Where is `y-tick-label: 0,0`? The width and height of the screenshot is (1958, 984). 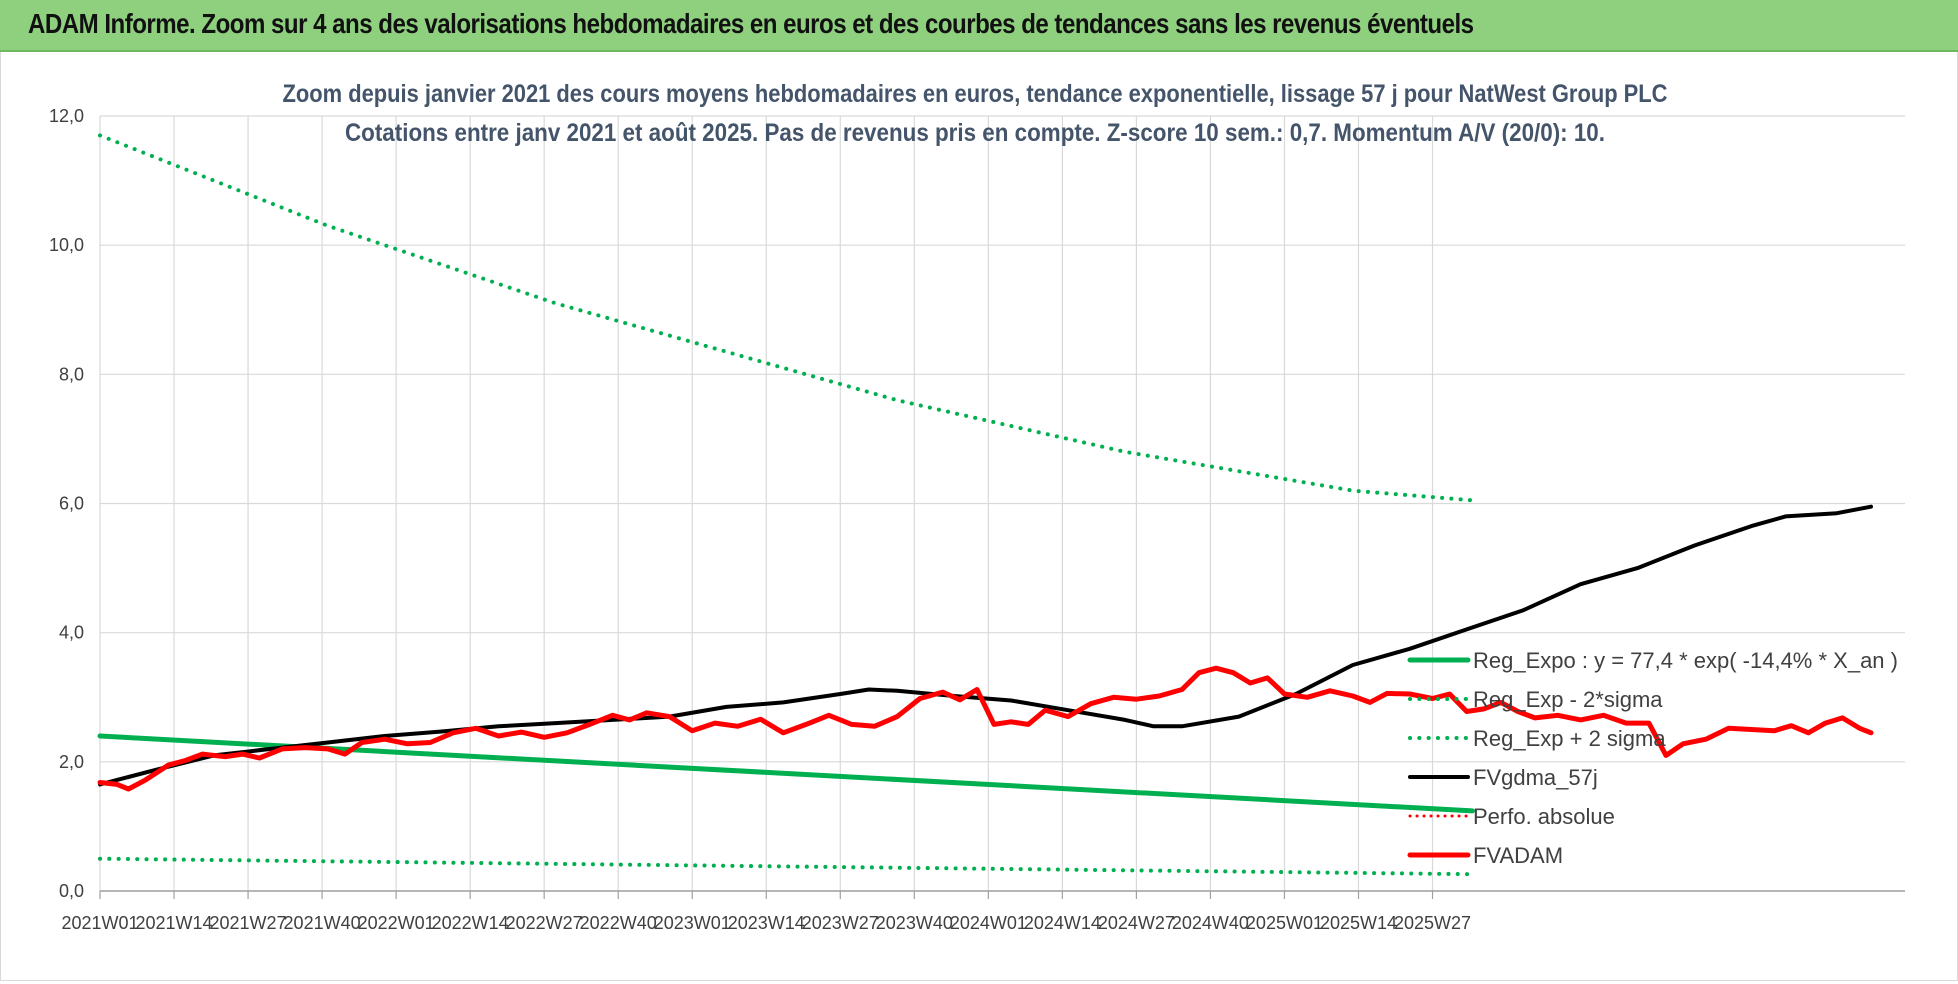 y-tick-label: 0,0 is located at coordinates (71, 891).